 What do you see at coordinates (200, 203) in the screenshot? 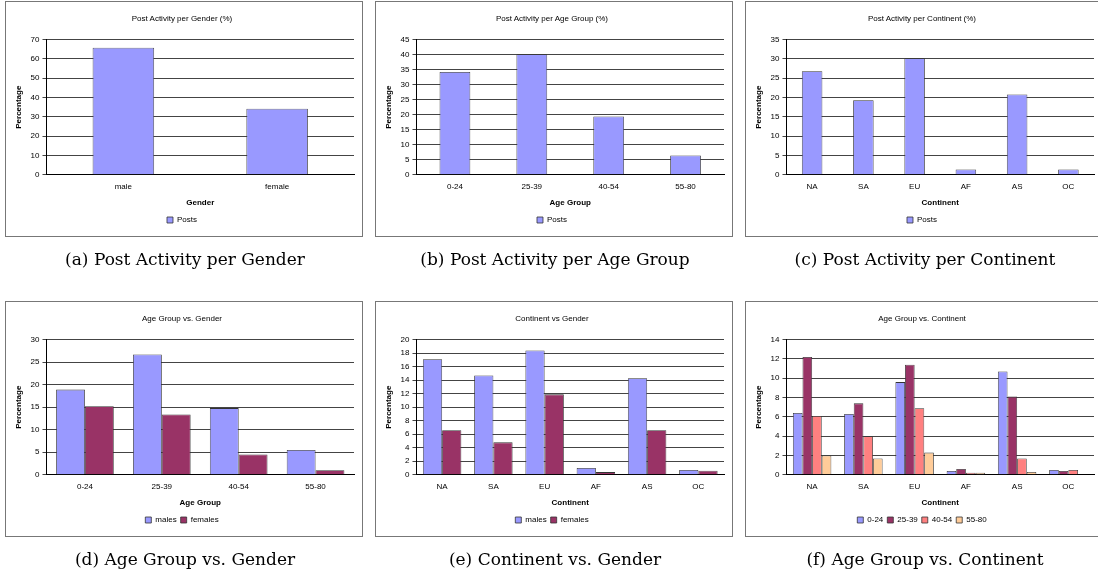
I see `x-axis-title: Gender` at bounding box center [200, 203].